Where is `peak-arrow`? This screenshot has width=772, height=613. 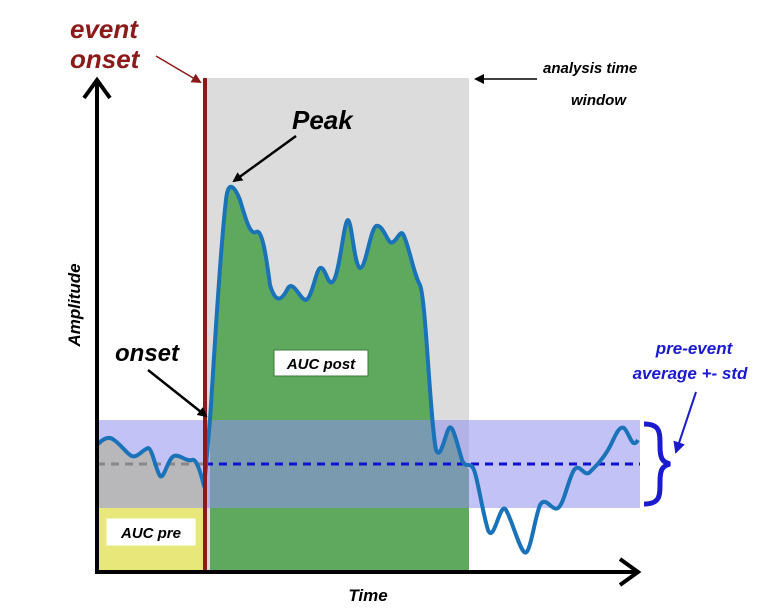
peak-arrow is located at coordinates (264, 158).